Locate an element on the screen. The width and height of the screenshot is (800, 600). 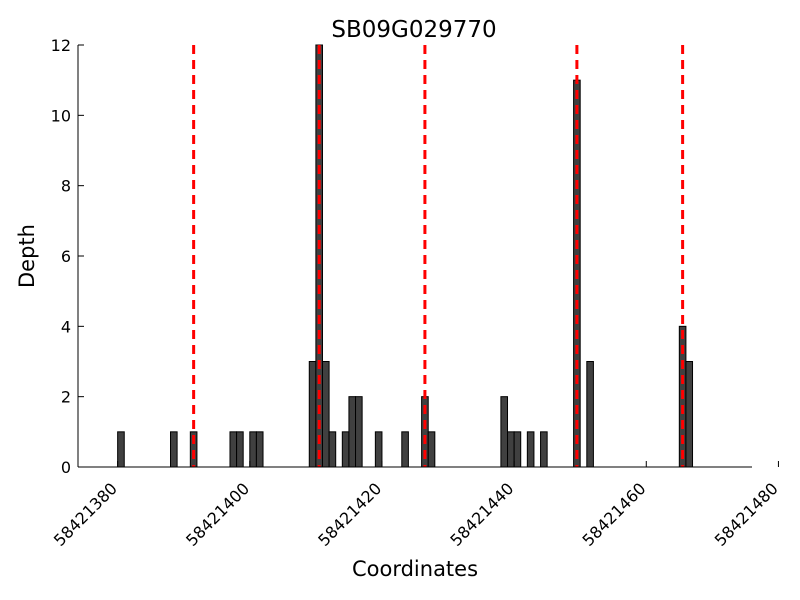
y-ticks: 0 2 4 6 8 10 12 is located at coordinates (67, 256).